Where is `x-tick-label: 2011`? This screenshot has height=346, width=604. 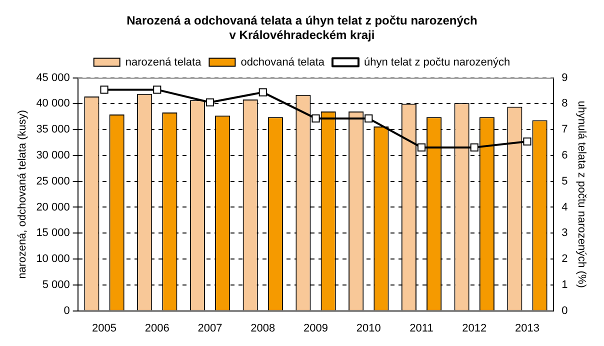
x-tick-label: 2011 is located at coordinates (422, 328).